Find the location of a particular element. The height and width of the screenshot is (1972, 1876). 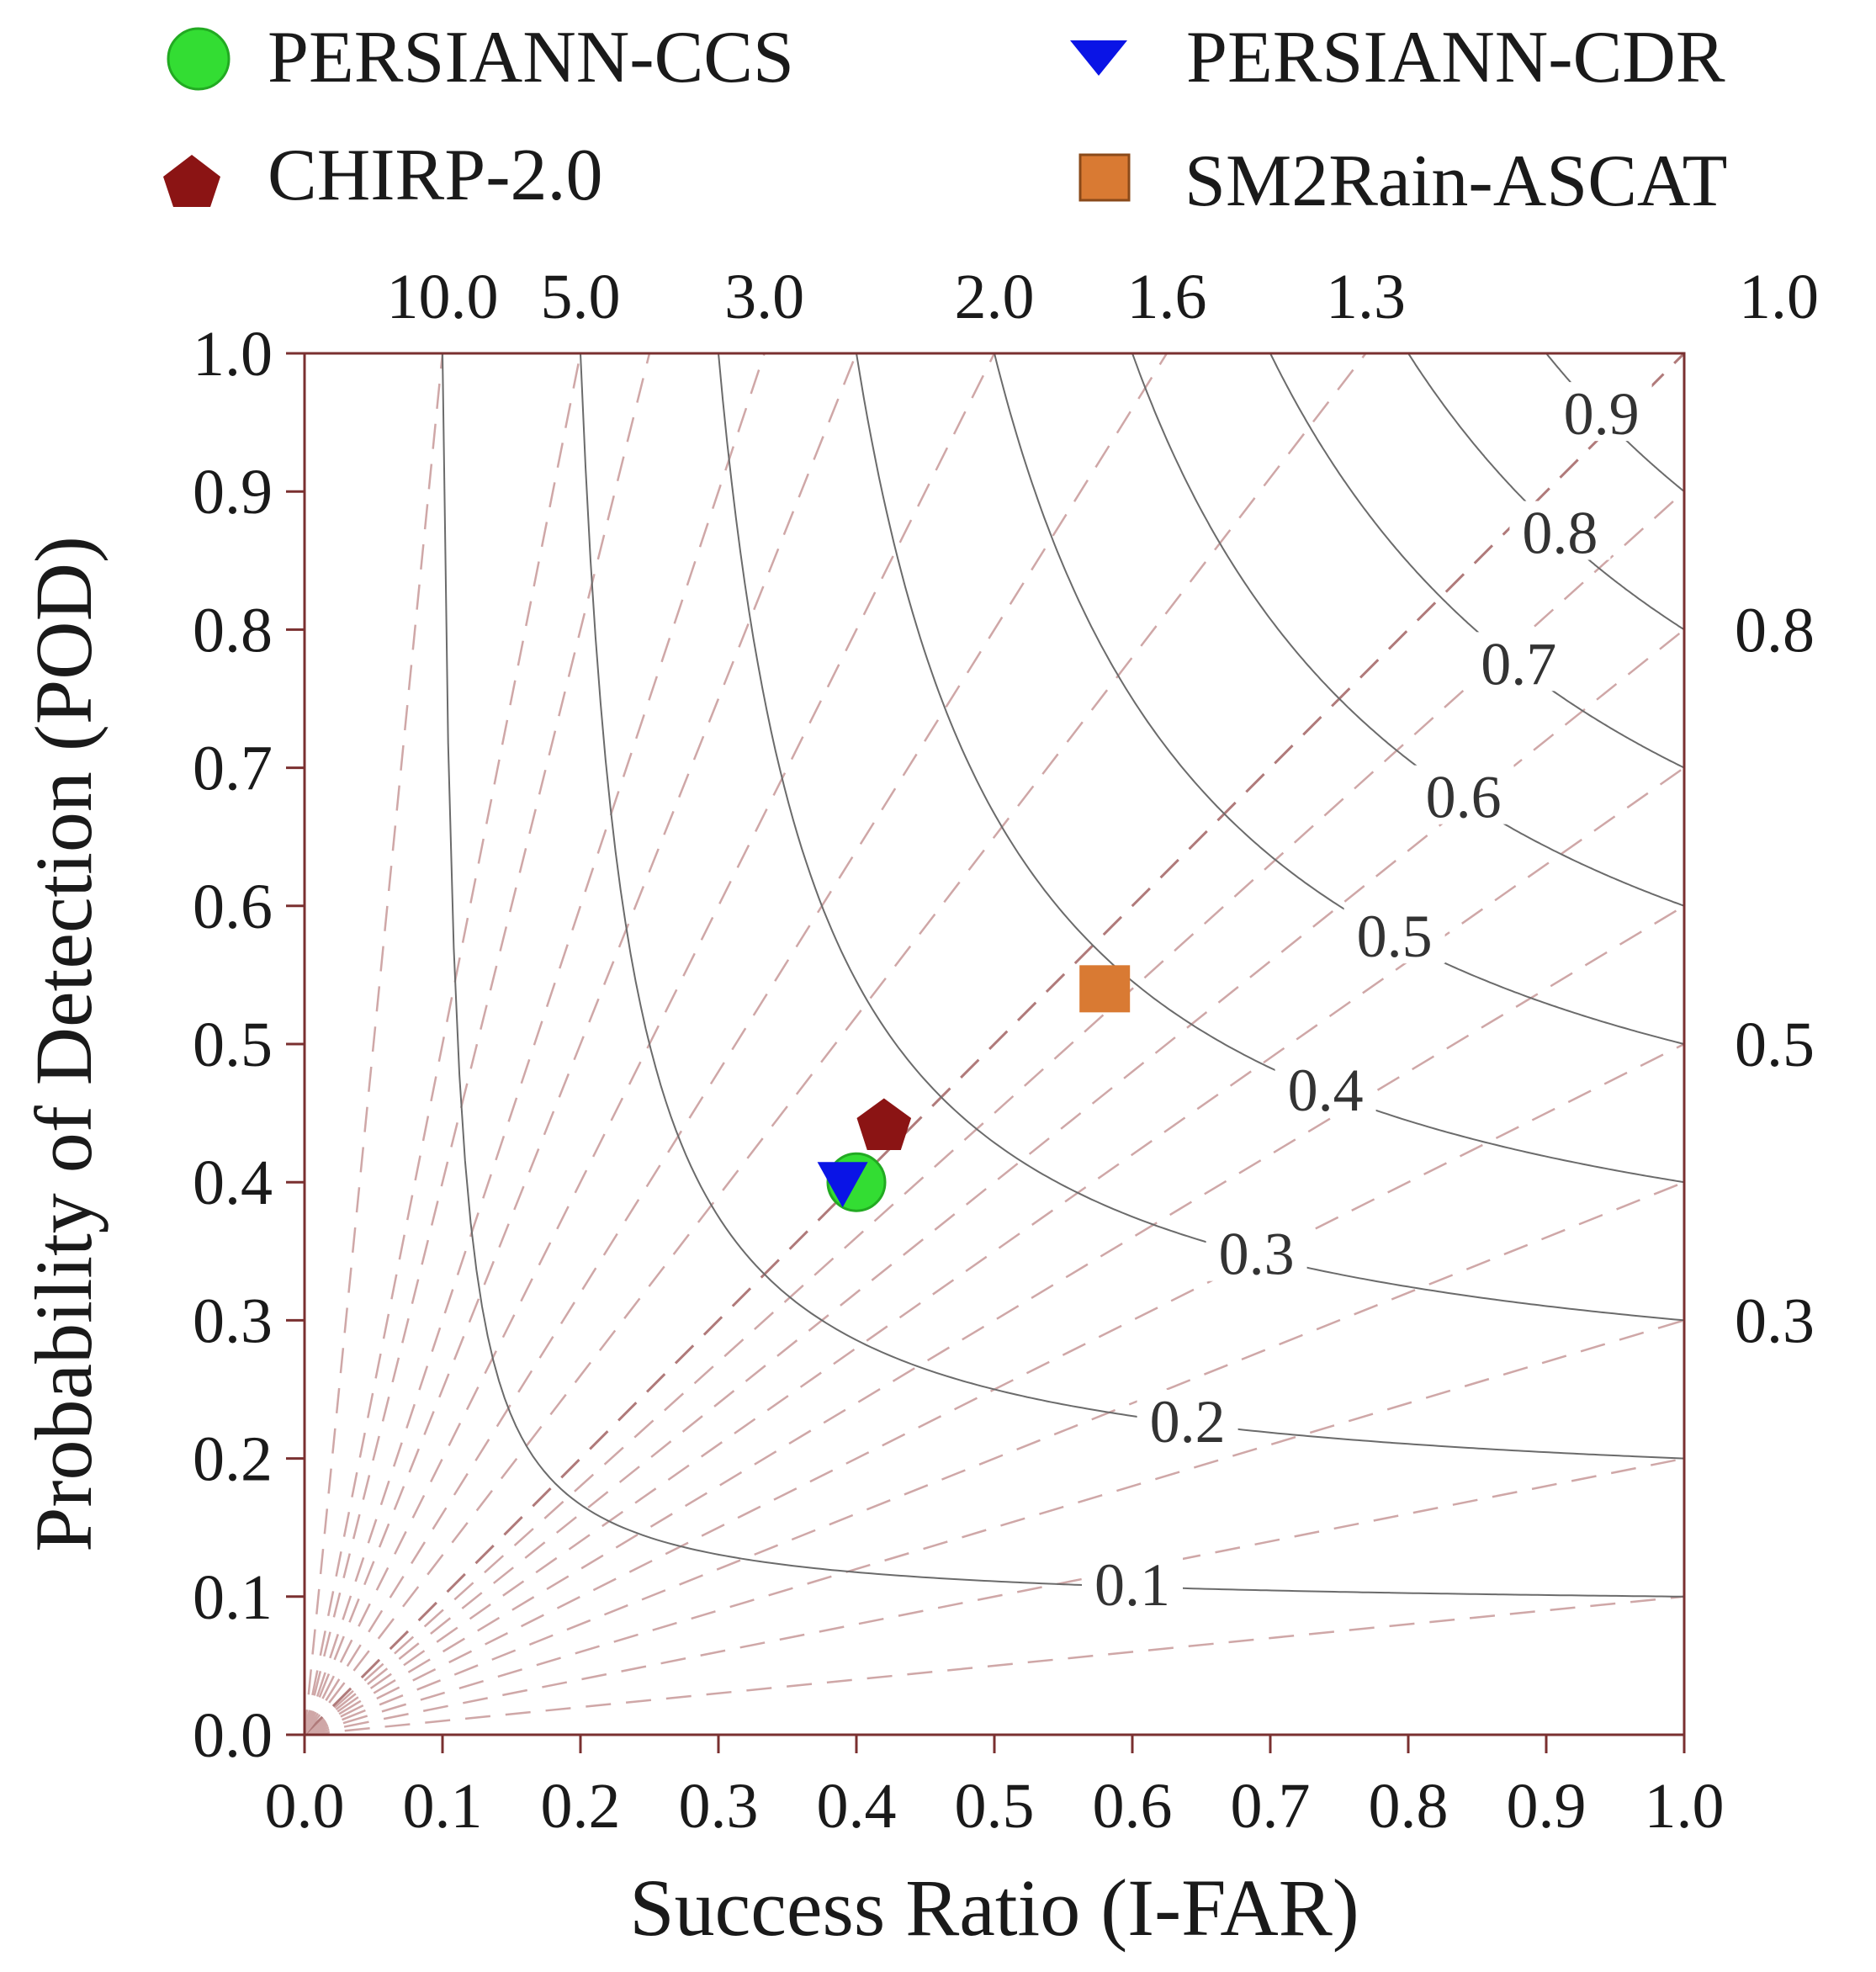

csi-label: 0.7 is located at coordinates (1518, 663).